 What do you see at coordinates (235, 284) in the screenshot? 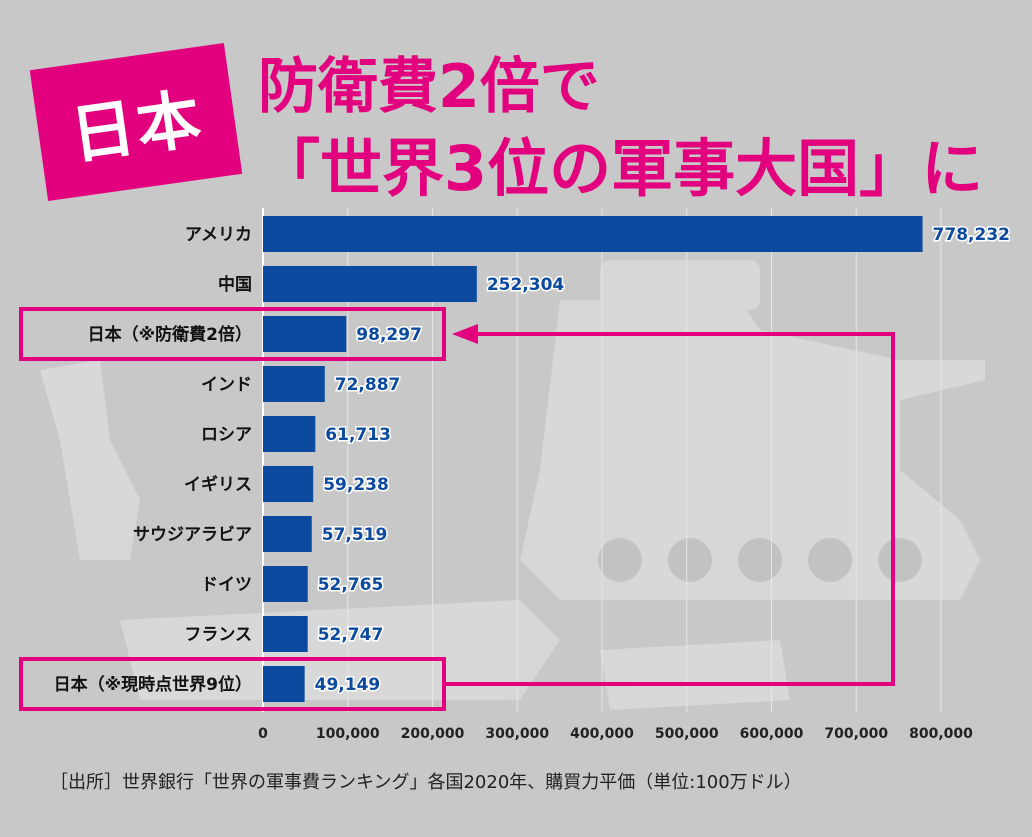
I see `category-label: 中国` at bounding box center [235, 284].